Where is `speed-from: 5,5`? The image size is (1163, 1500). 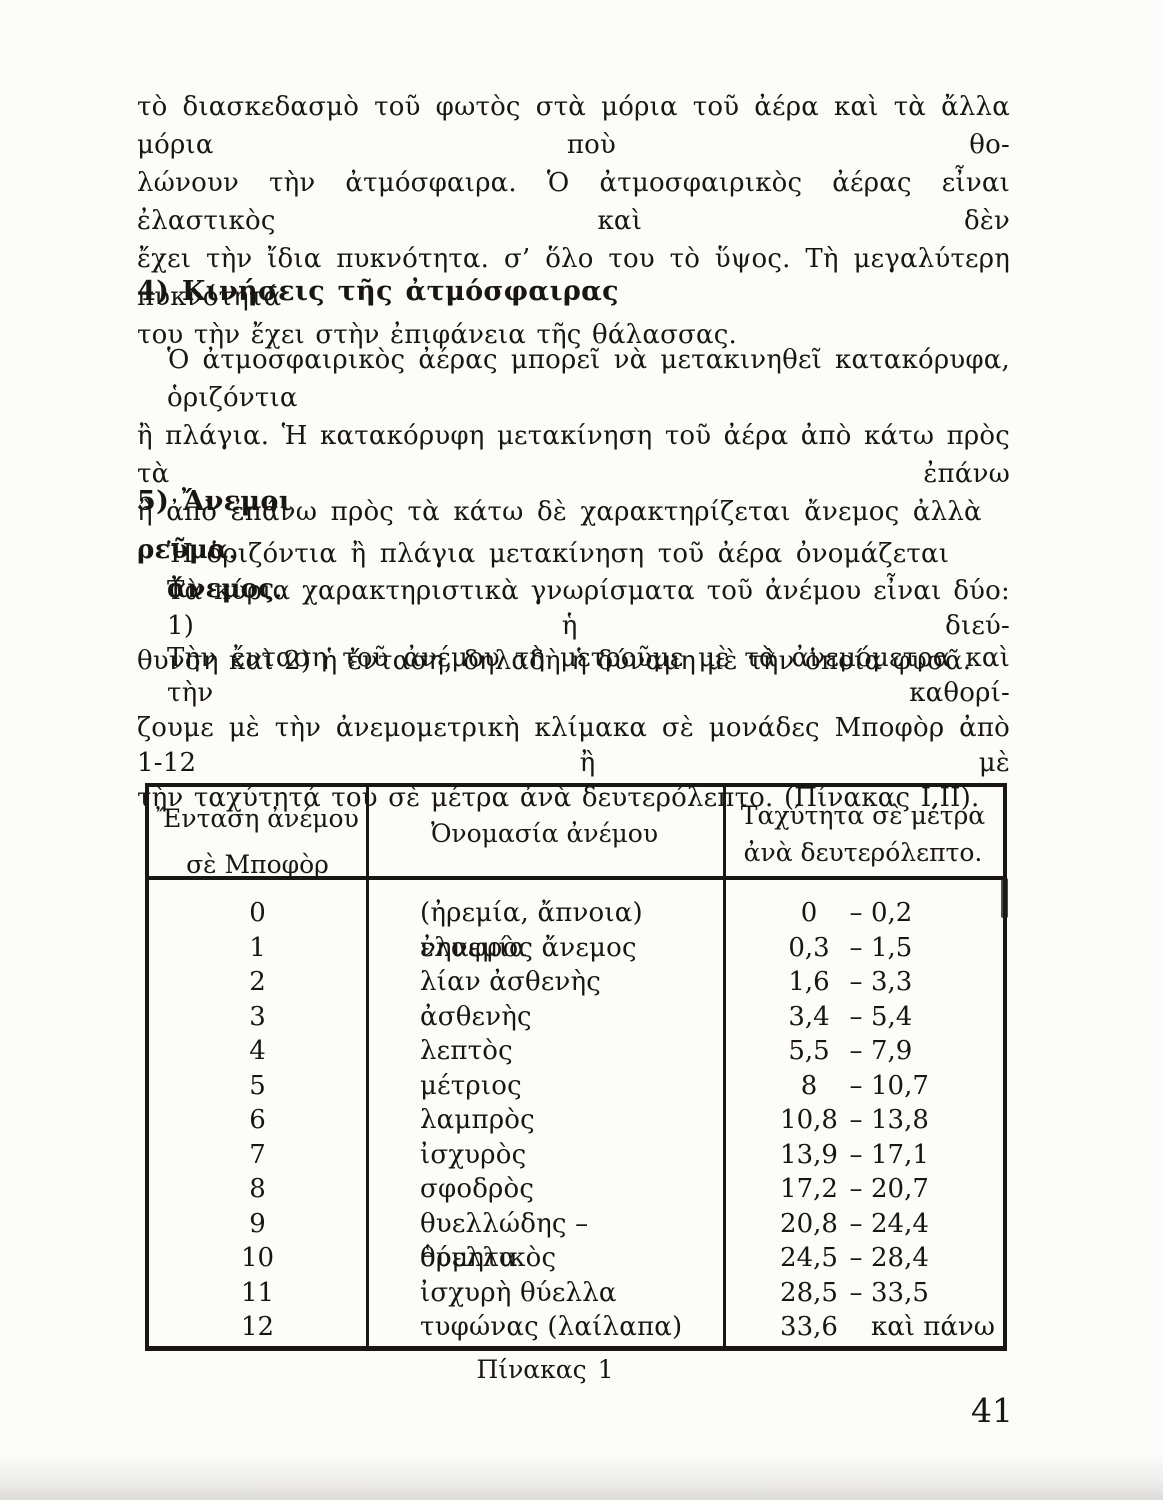
speed-from: 5,5 is located at coordinates (809, 1051).